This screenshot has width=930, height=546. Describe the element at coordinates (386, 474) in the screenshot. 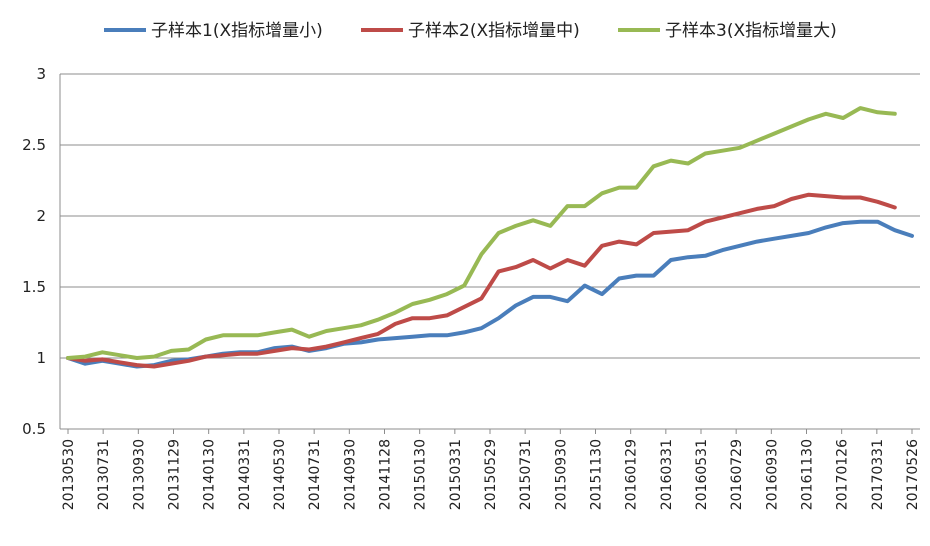

I see `x-tick-label: 20141128` at that location.